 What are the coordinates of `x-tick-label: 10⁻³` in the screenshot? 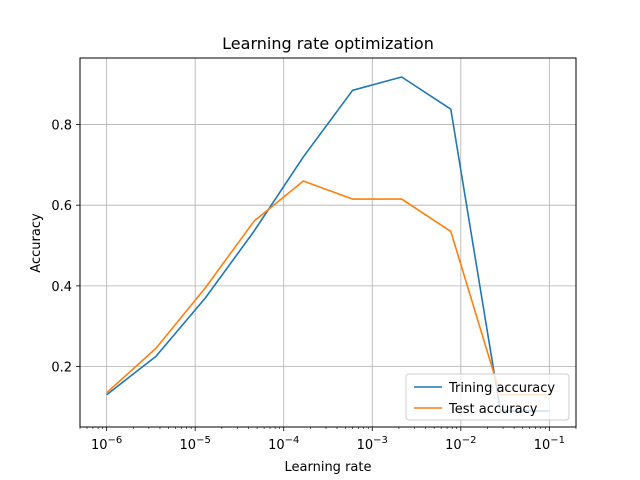 It's located at (372, 444).